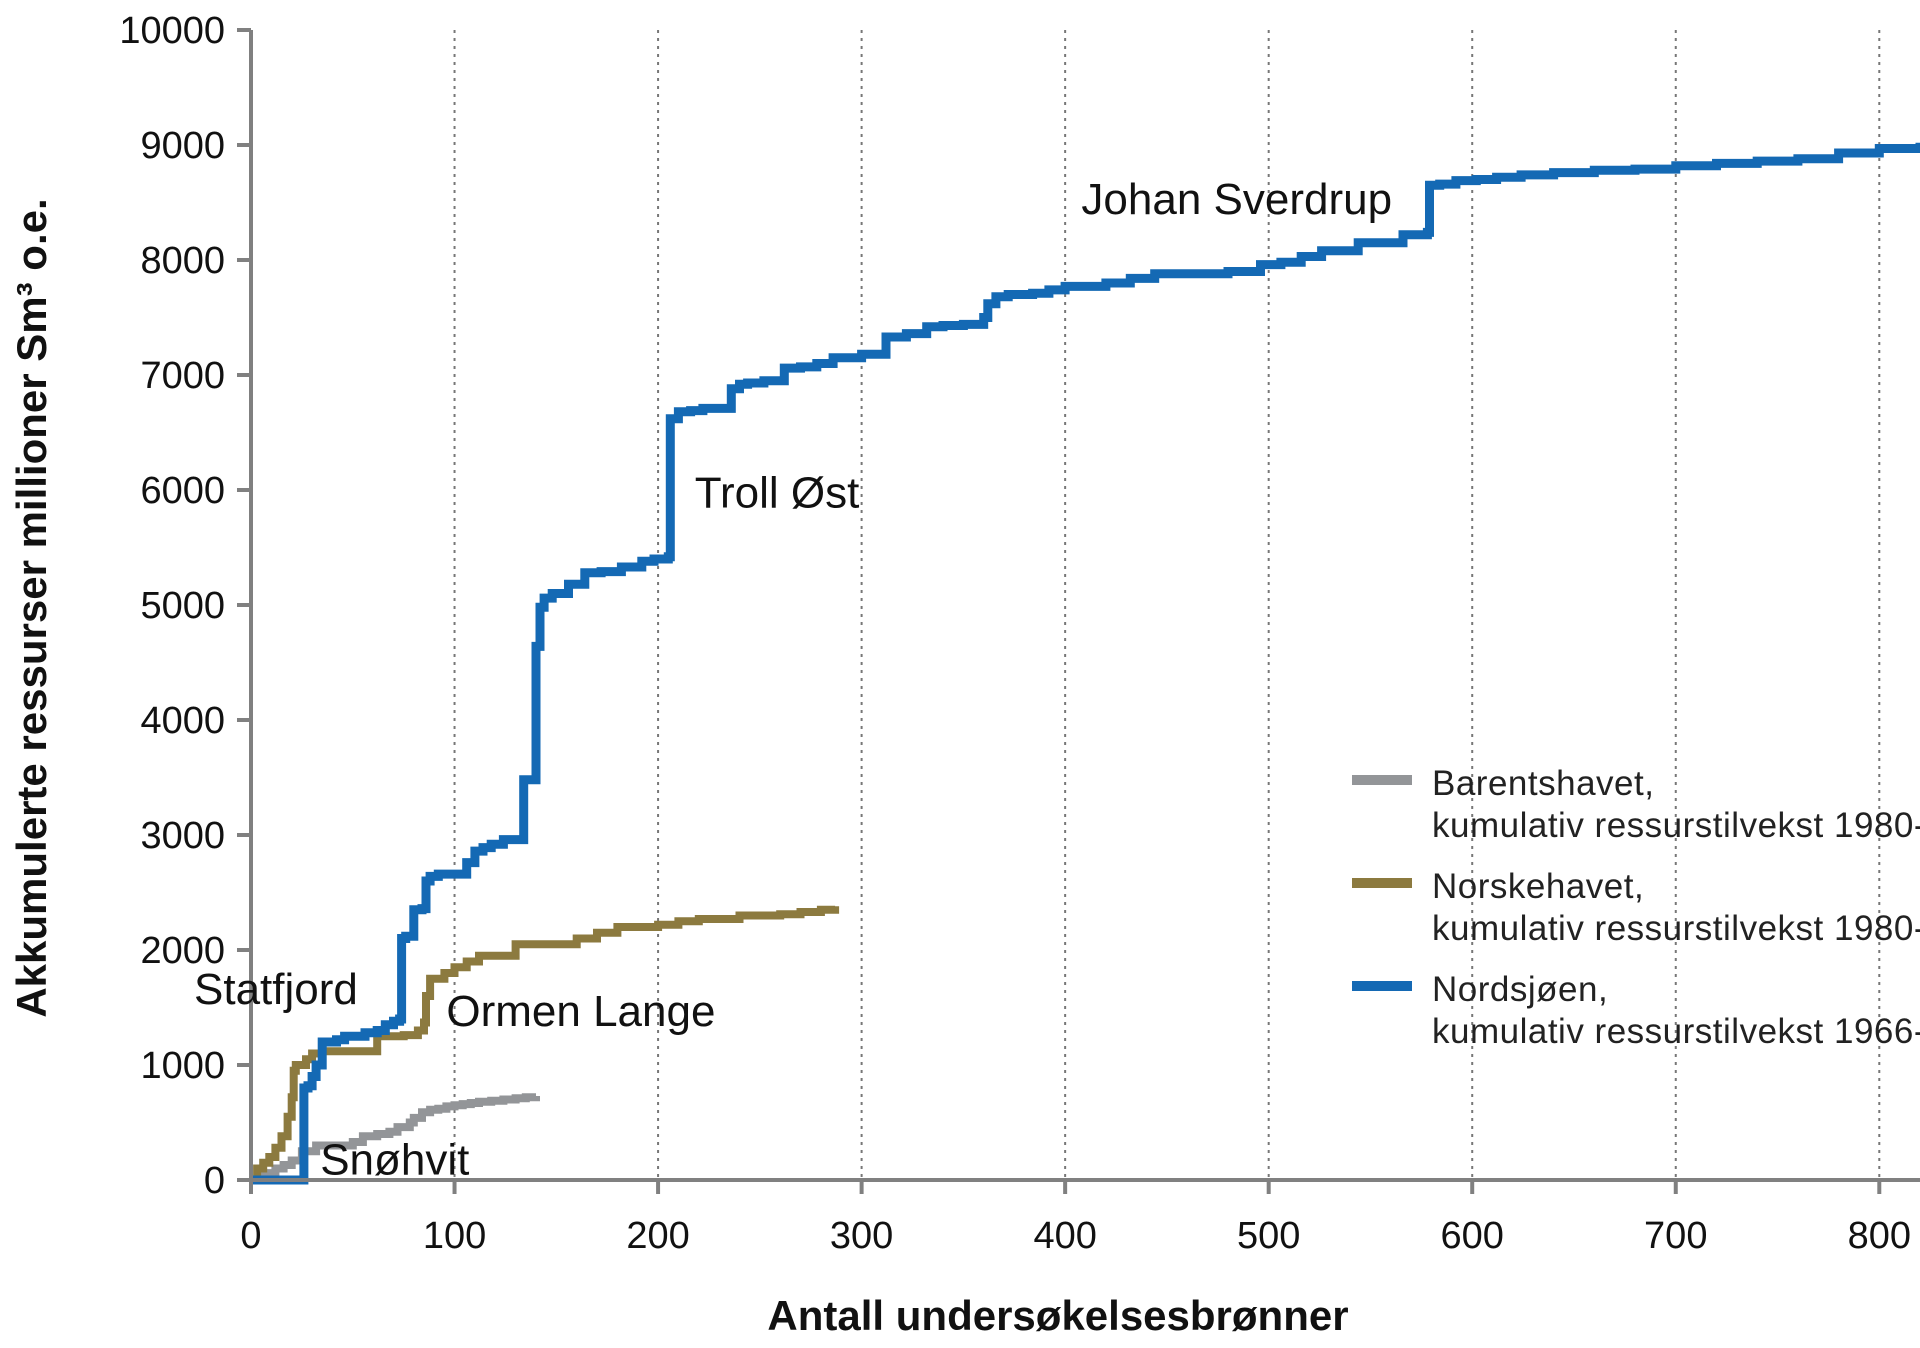  What do you see at coordinates (1236, 199) in the screenshot?
I see `annotation-0: Johan Sverdrup` at bounding box center [1236, 199].